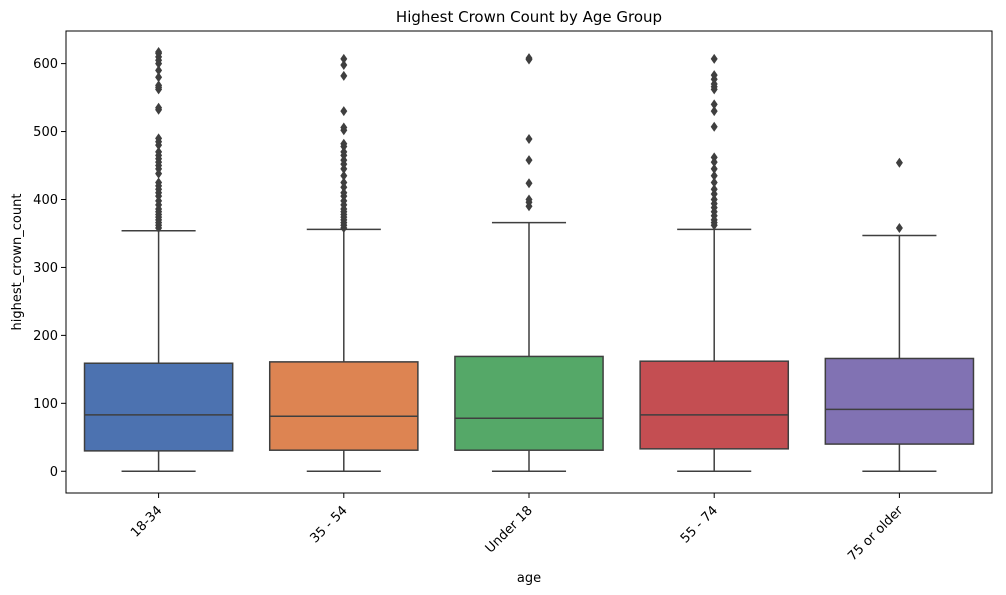 The image size is (1006, 595). I want to click on x-tick-label-18-34: 18-34, so click(146, 521).